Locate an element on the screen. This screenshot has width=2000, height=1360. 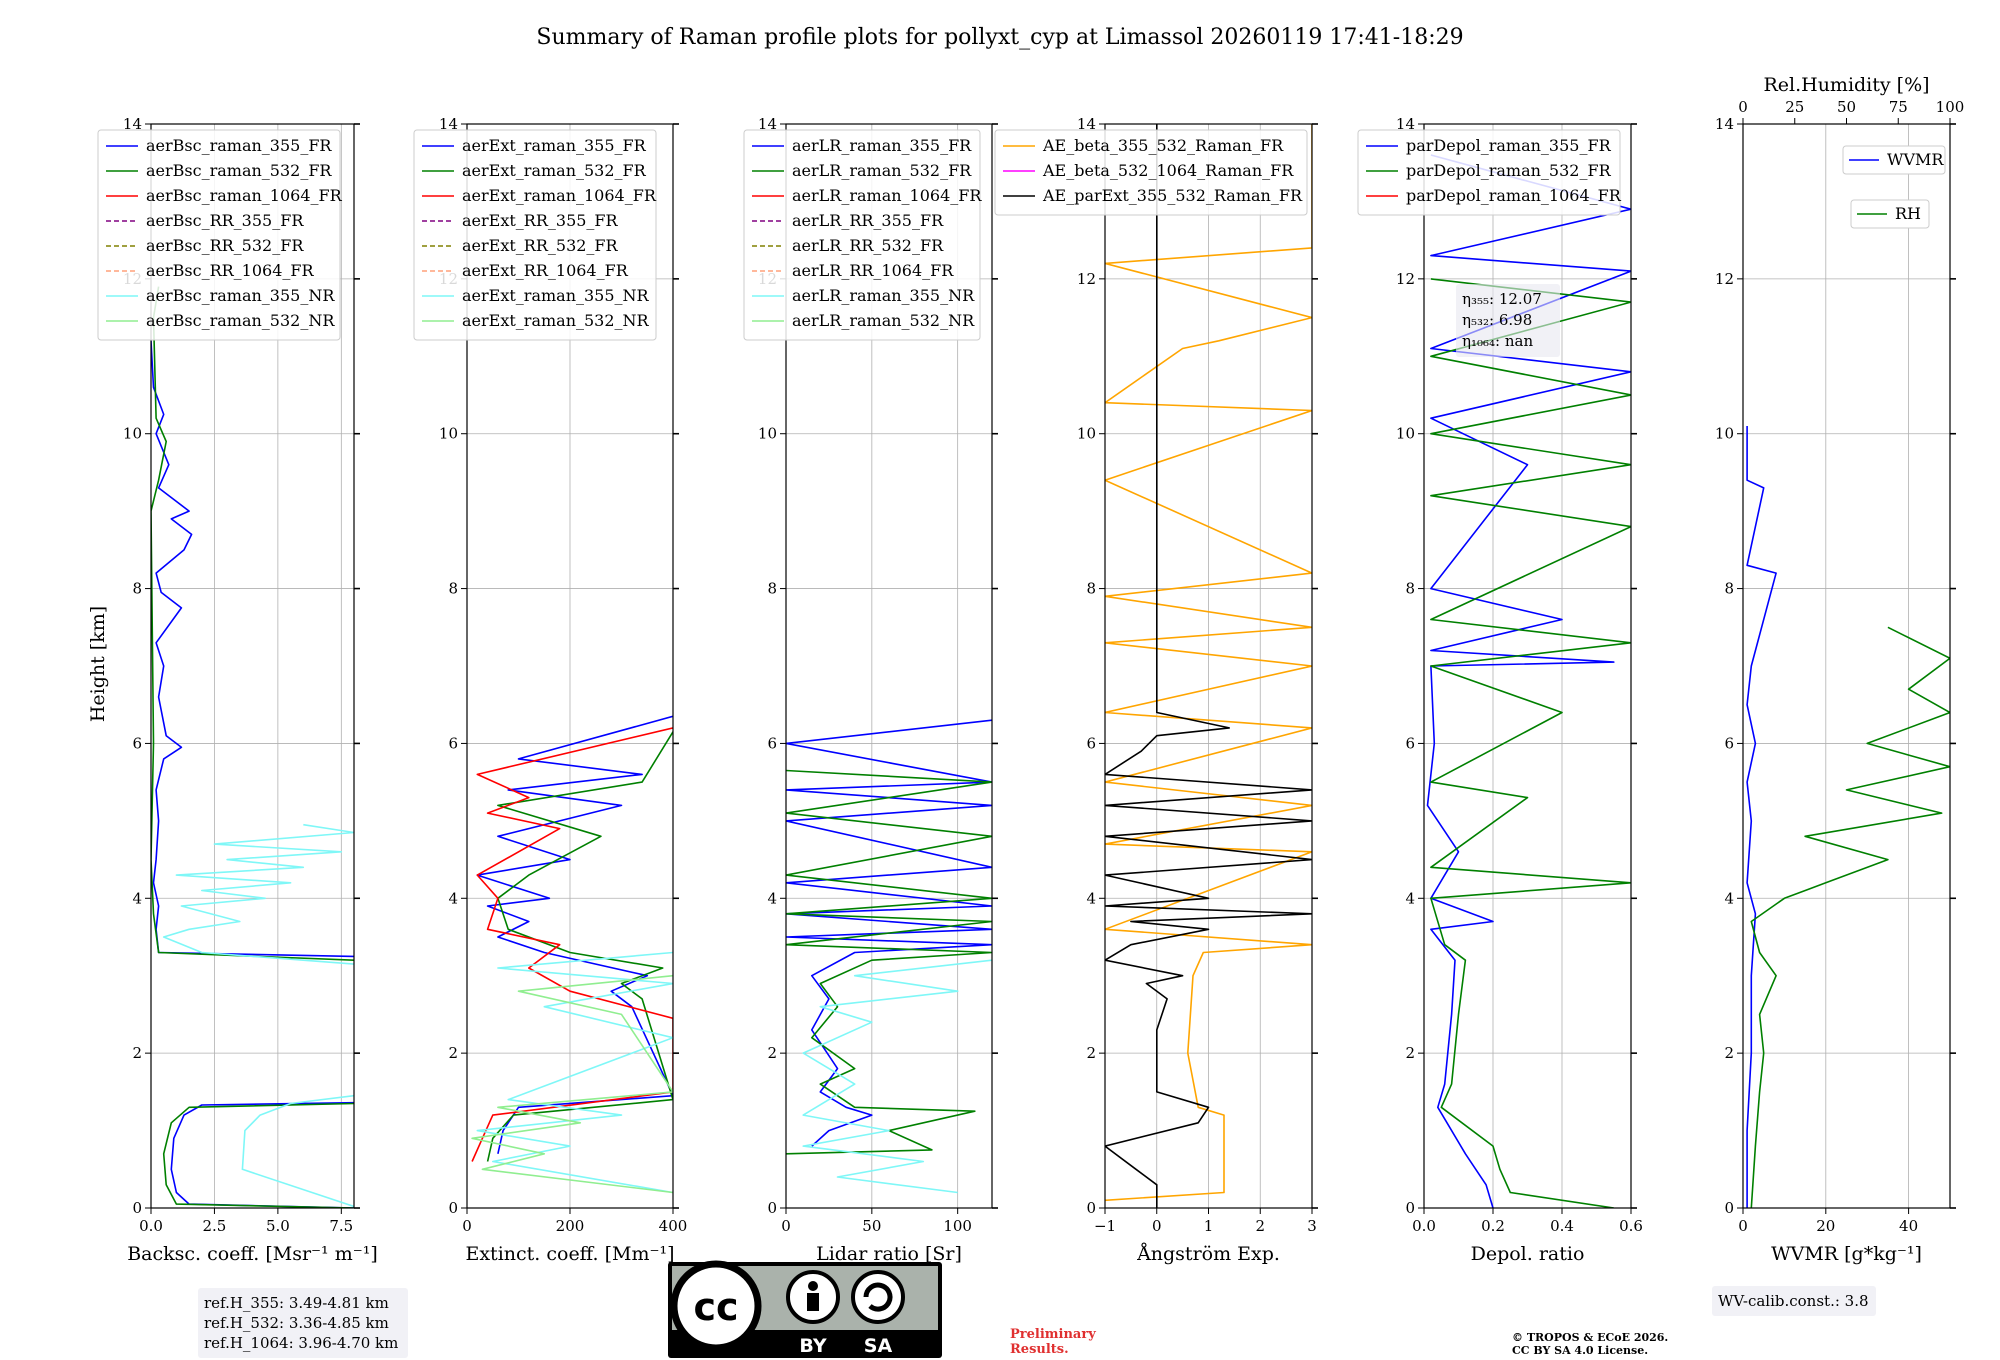
series-line-RH is located at coordinates (1850, 917).